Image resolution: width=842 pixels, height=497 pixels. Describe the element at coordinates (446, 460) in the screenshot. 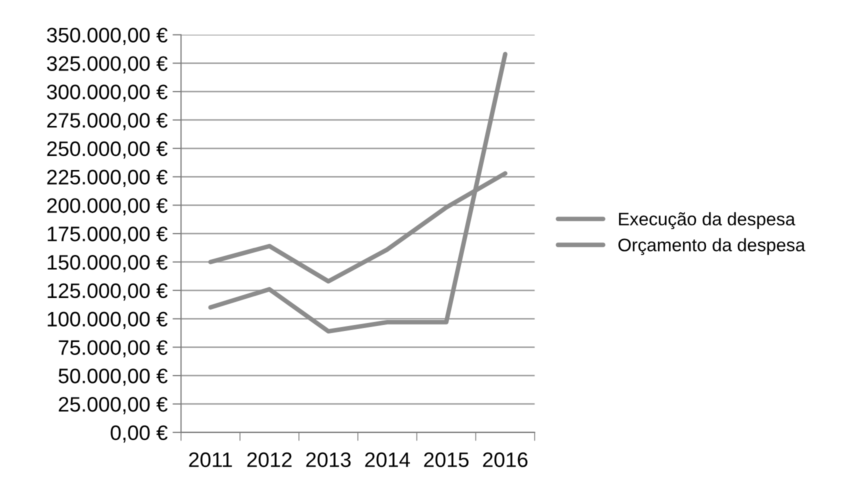

I see `x-tick-label: 2015` at that location.